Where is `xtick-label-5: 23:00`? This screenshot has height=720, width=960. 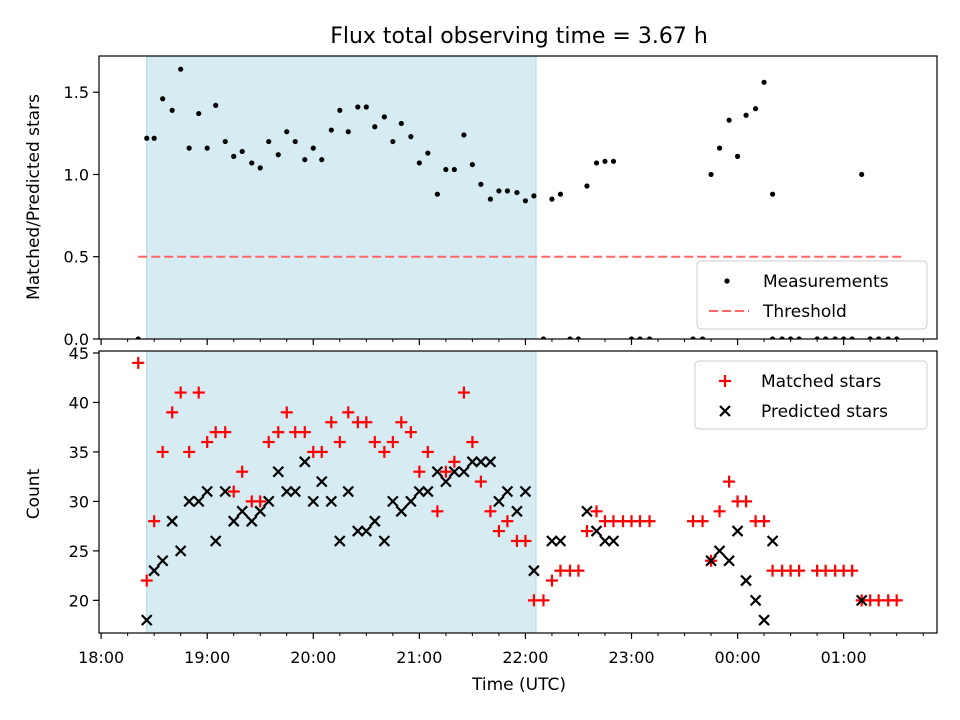 xtick-label-5: 23:00 is located at coordinates (631, 657).